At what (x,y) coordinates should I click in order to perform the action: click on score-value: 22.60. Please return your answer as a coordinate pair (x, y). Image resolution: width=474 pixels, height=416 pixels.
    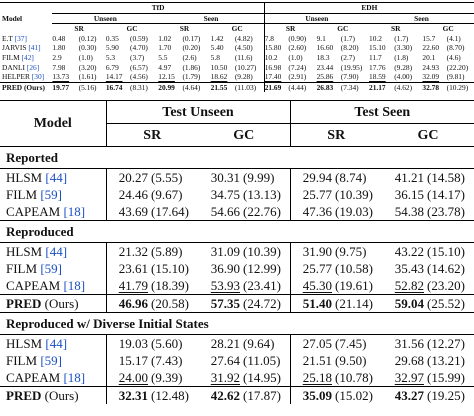
    Looking at the image, I should click on (431, 48).